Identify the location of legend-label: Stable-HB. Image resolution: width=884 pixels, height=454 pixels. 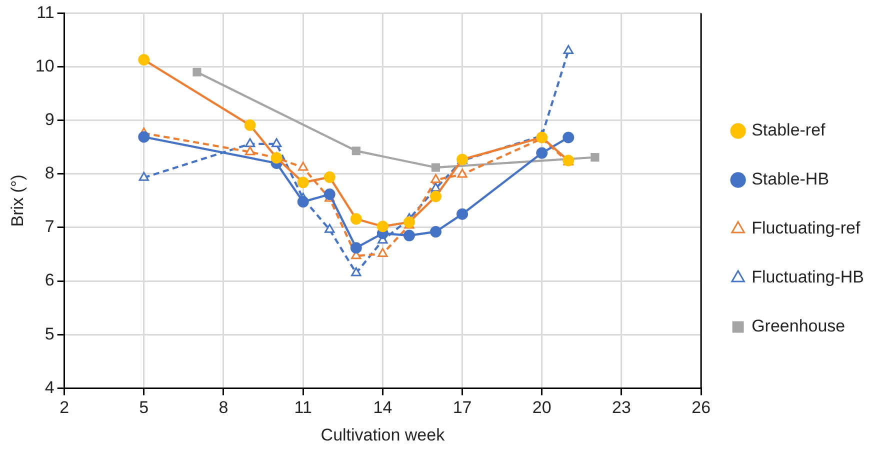
(791, 179).